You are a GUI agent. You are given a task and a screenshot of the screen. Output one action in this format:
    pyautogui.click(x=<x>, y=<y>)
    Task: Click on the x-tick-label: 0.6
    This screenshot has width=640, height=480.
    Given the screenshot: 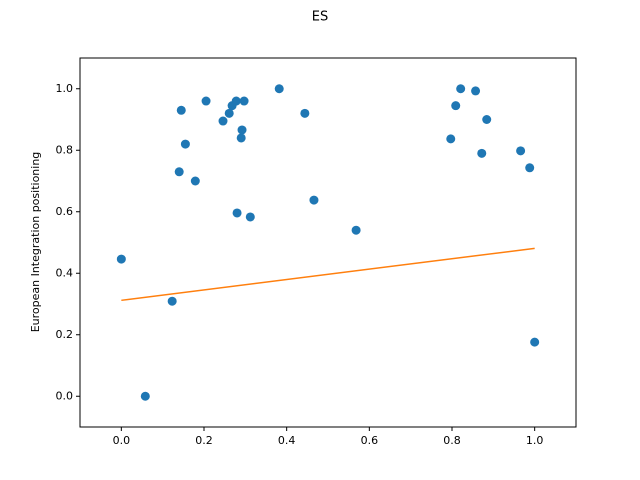 What is the action you would take?
    pyautogui.click(x=370, y=440)
    